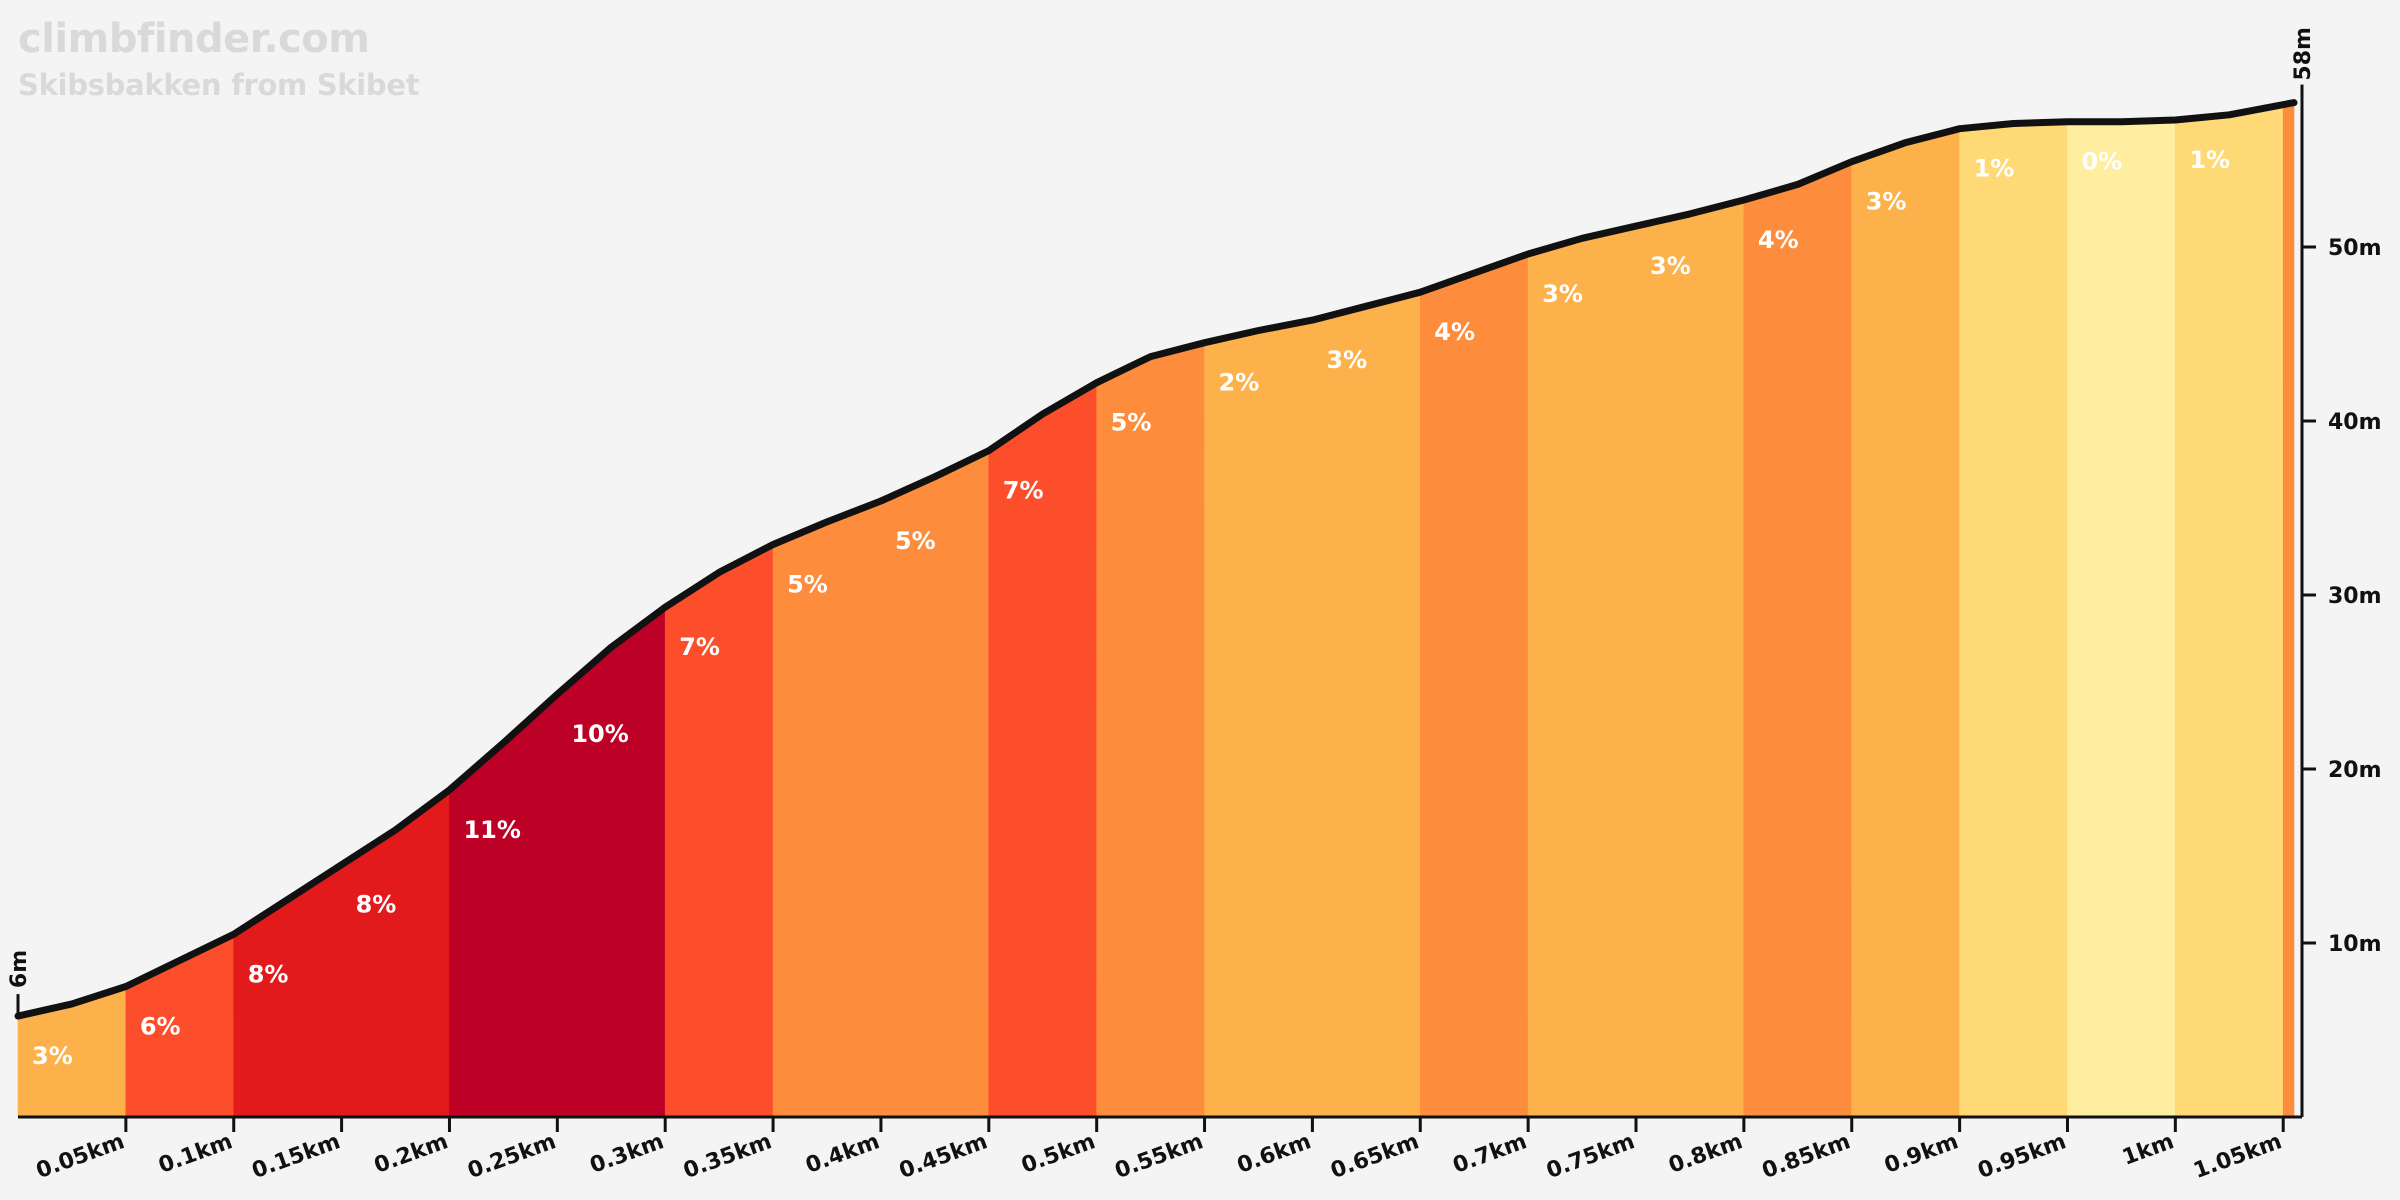 The width and height of the screenshot is (2400, 1200). Describe the element at coordinates (699, 647) in the screenshot. I see `grade-label-6: 7%` at that location.